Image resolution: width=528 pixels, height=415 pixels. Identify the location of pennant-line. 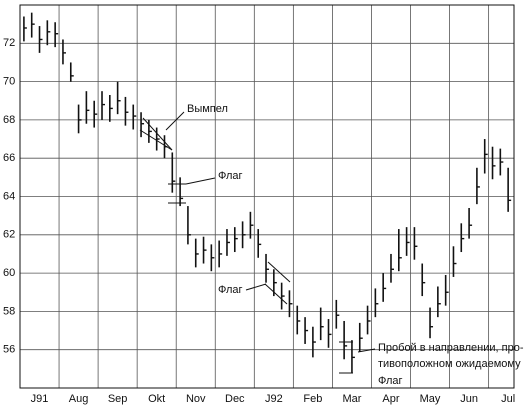
(157, 134).